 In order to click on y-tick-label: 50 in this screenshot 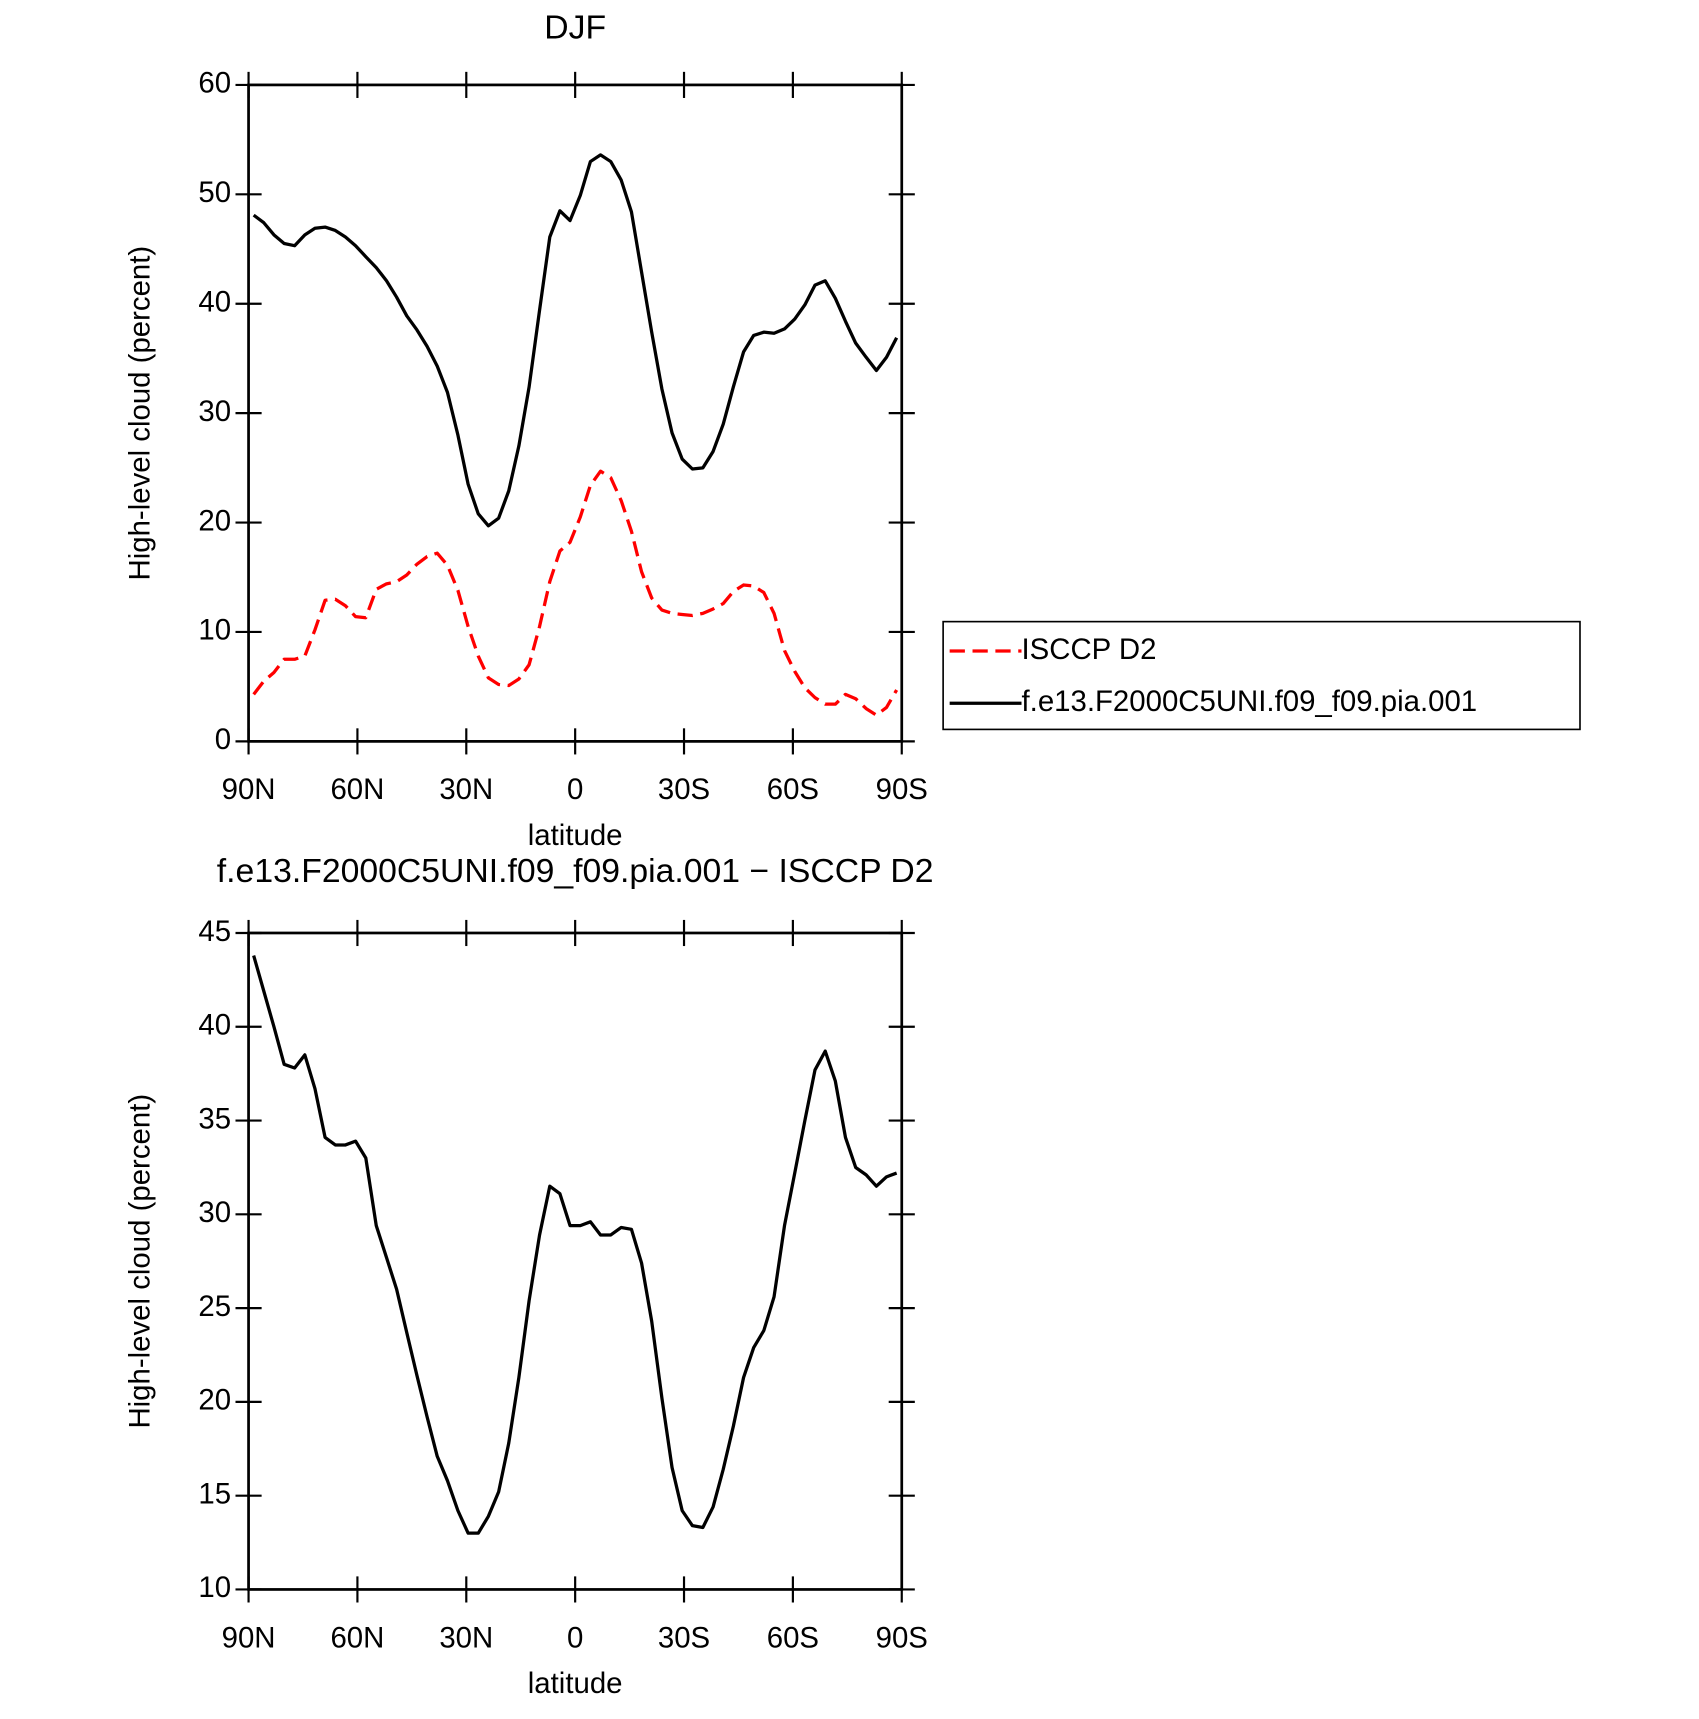, I will do `click(214, 192)`.